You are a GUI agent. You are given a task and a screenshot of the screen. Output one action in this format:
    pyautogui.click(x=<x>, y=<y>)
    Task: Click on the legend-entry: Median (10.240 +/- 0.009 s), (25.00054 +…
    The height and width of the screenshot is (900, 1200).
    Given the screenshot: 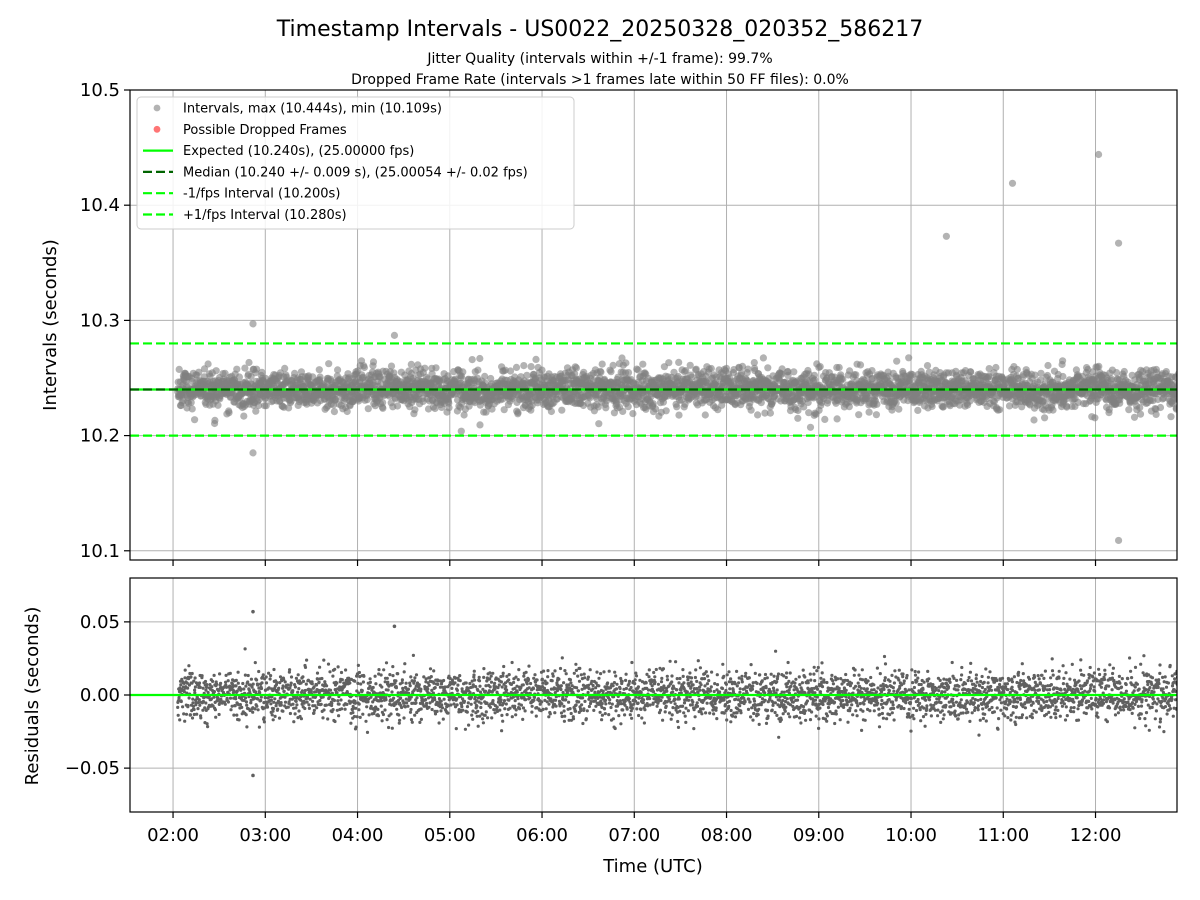 What is the action you would take?
    pyautogui.click(x=355, y=172)
    